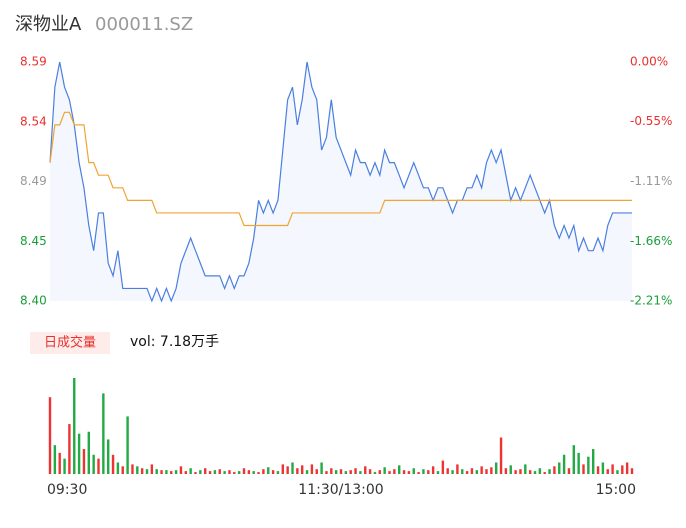 The image size is (686, 528). I want to click on y-tick-label: 8.40, so click(33, 301).